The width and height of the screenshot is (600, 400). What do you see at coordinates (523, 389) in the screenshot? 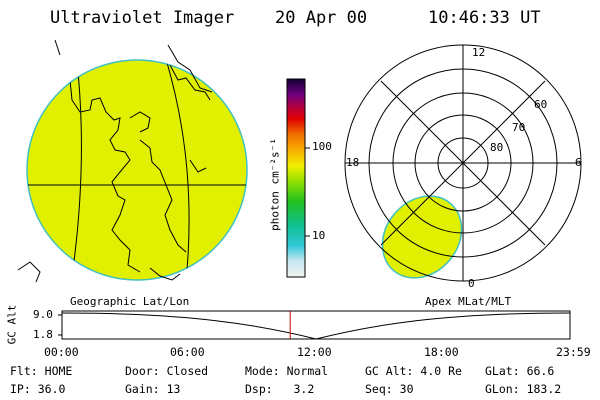
I see `info-glon: GLon: 183.2` at bounding box center [523, 389].